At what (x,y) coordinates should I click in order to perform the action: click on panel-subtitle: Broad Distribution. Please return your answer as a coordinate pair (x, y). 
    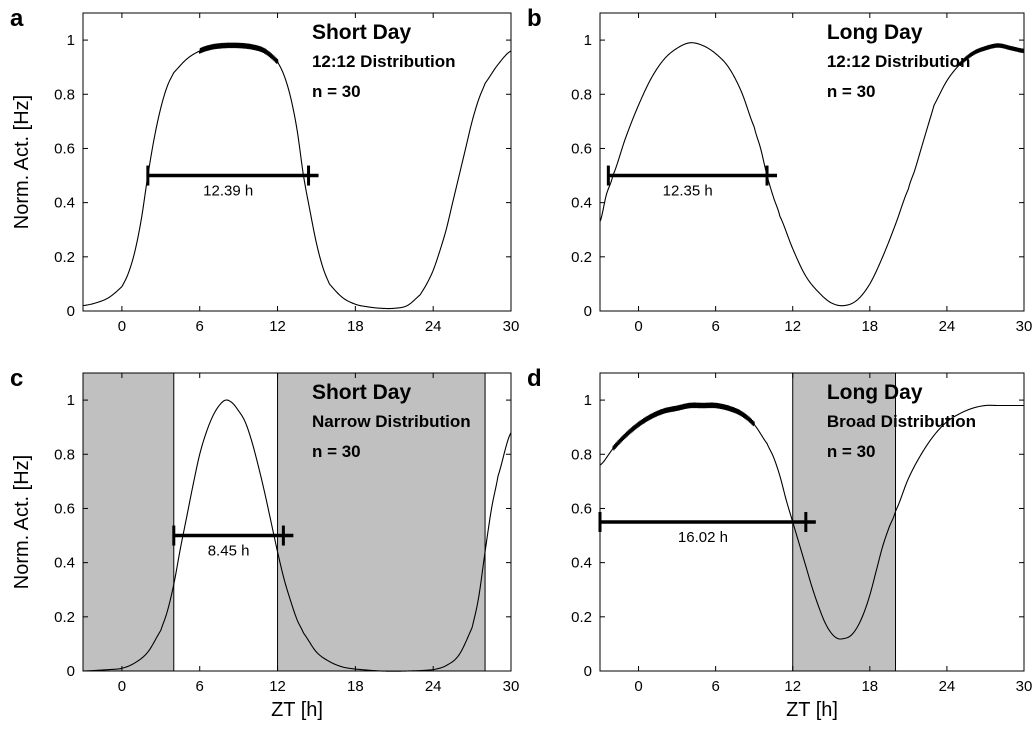
    Looking at the image, I should click on (901, 421).